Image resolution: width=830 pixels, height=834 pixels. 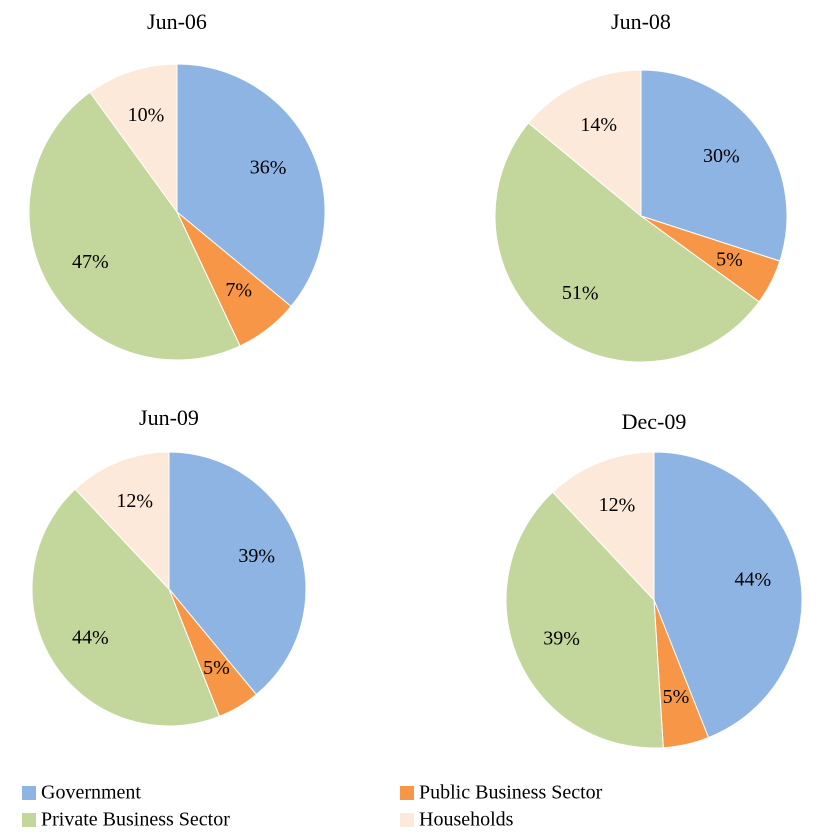 I want to click on legend-label: Households, so click(x=466, y=820).